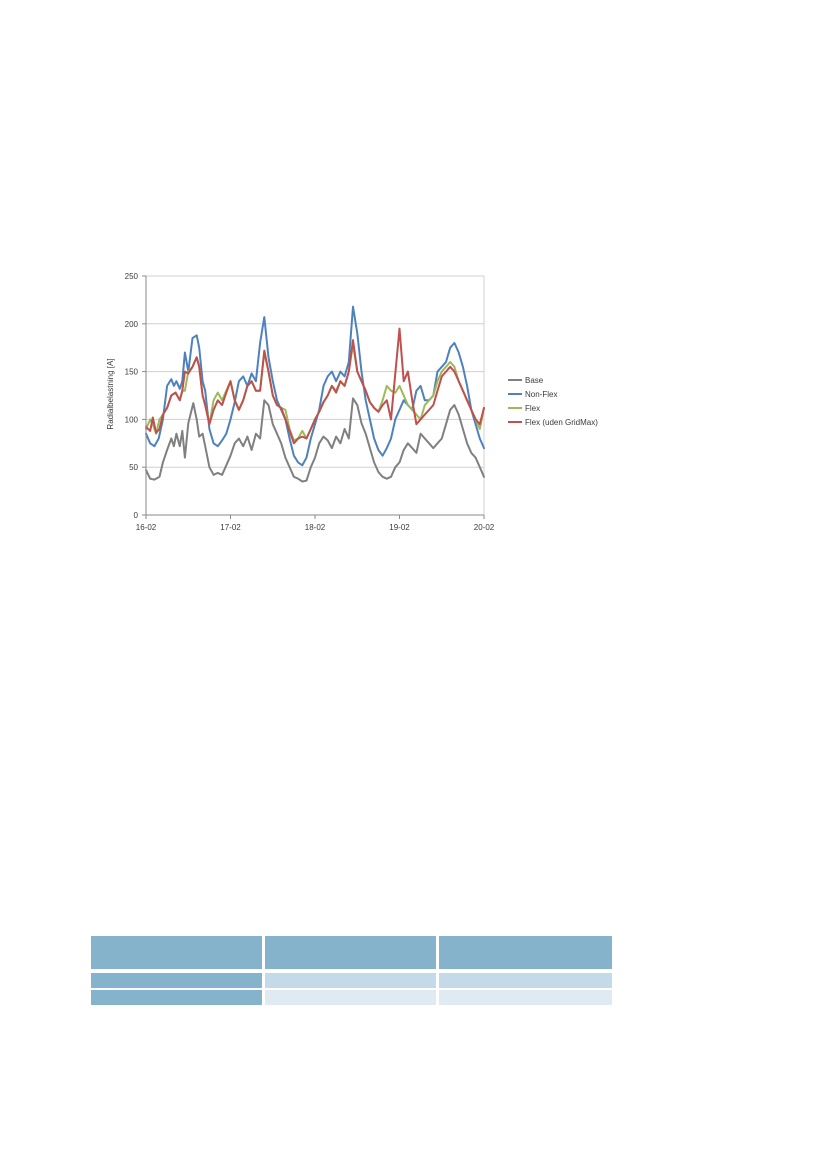 This screenshot has width=827, height=1169. I want to click on y-tick-label: 50, so click(133, 467).